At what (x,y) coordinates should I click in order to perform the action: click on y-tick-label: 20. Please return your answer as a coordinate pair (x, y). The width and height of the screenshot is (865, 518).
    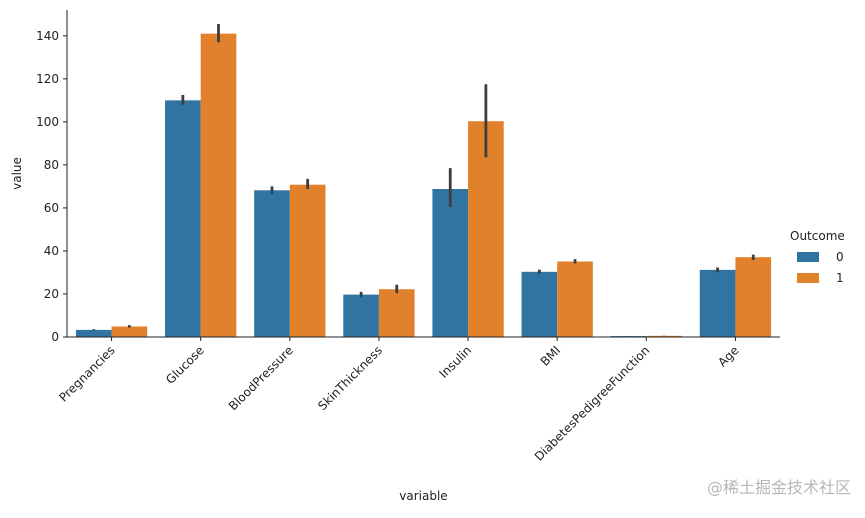
    Looking at the image, I should click on (51, 294).